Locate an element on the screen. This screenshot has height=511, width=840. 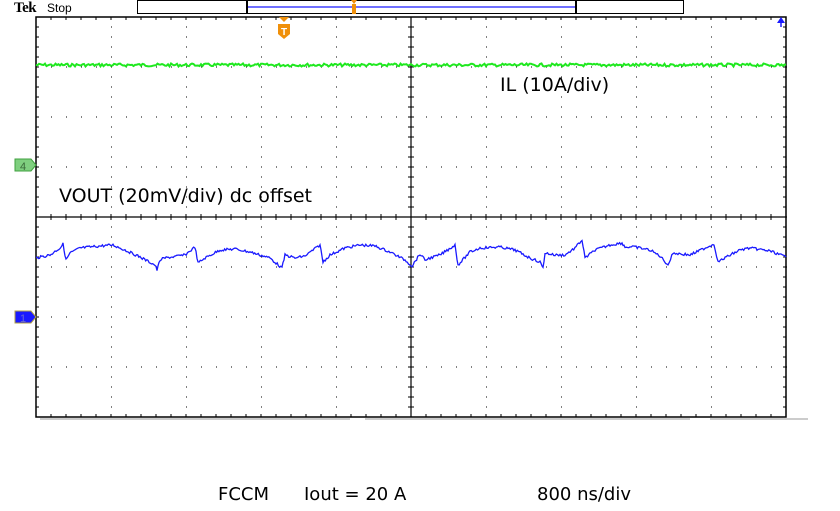
ch1-marker: 1 is located at coordinates (25, 317).